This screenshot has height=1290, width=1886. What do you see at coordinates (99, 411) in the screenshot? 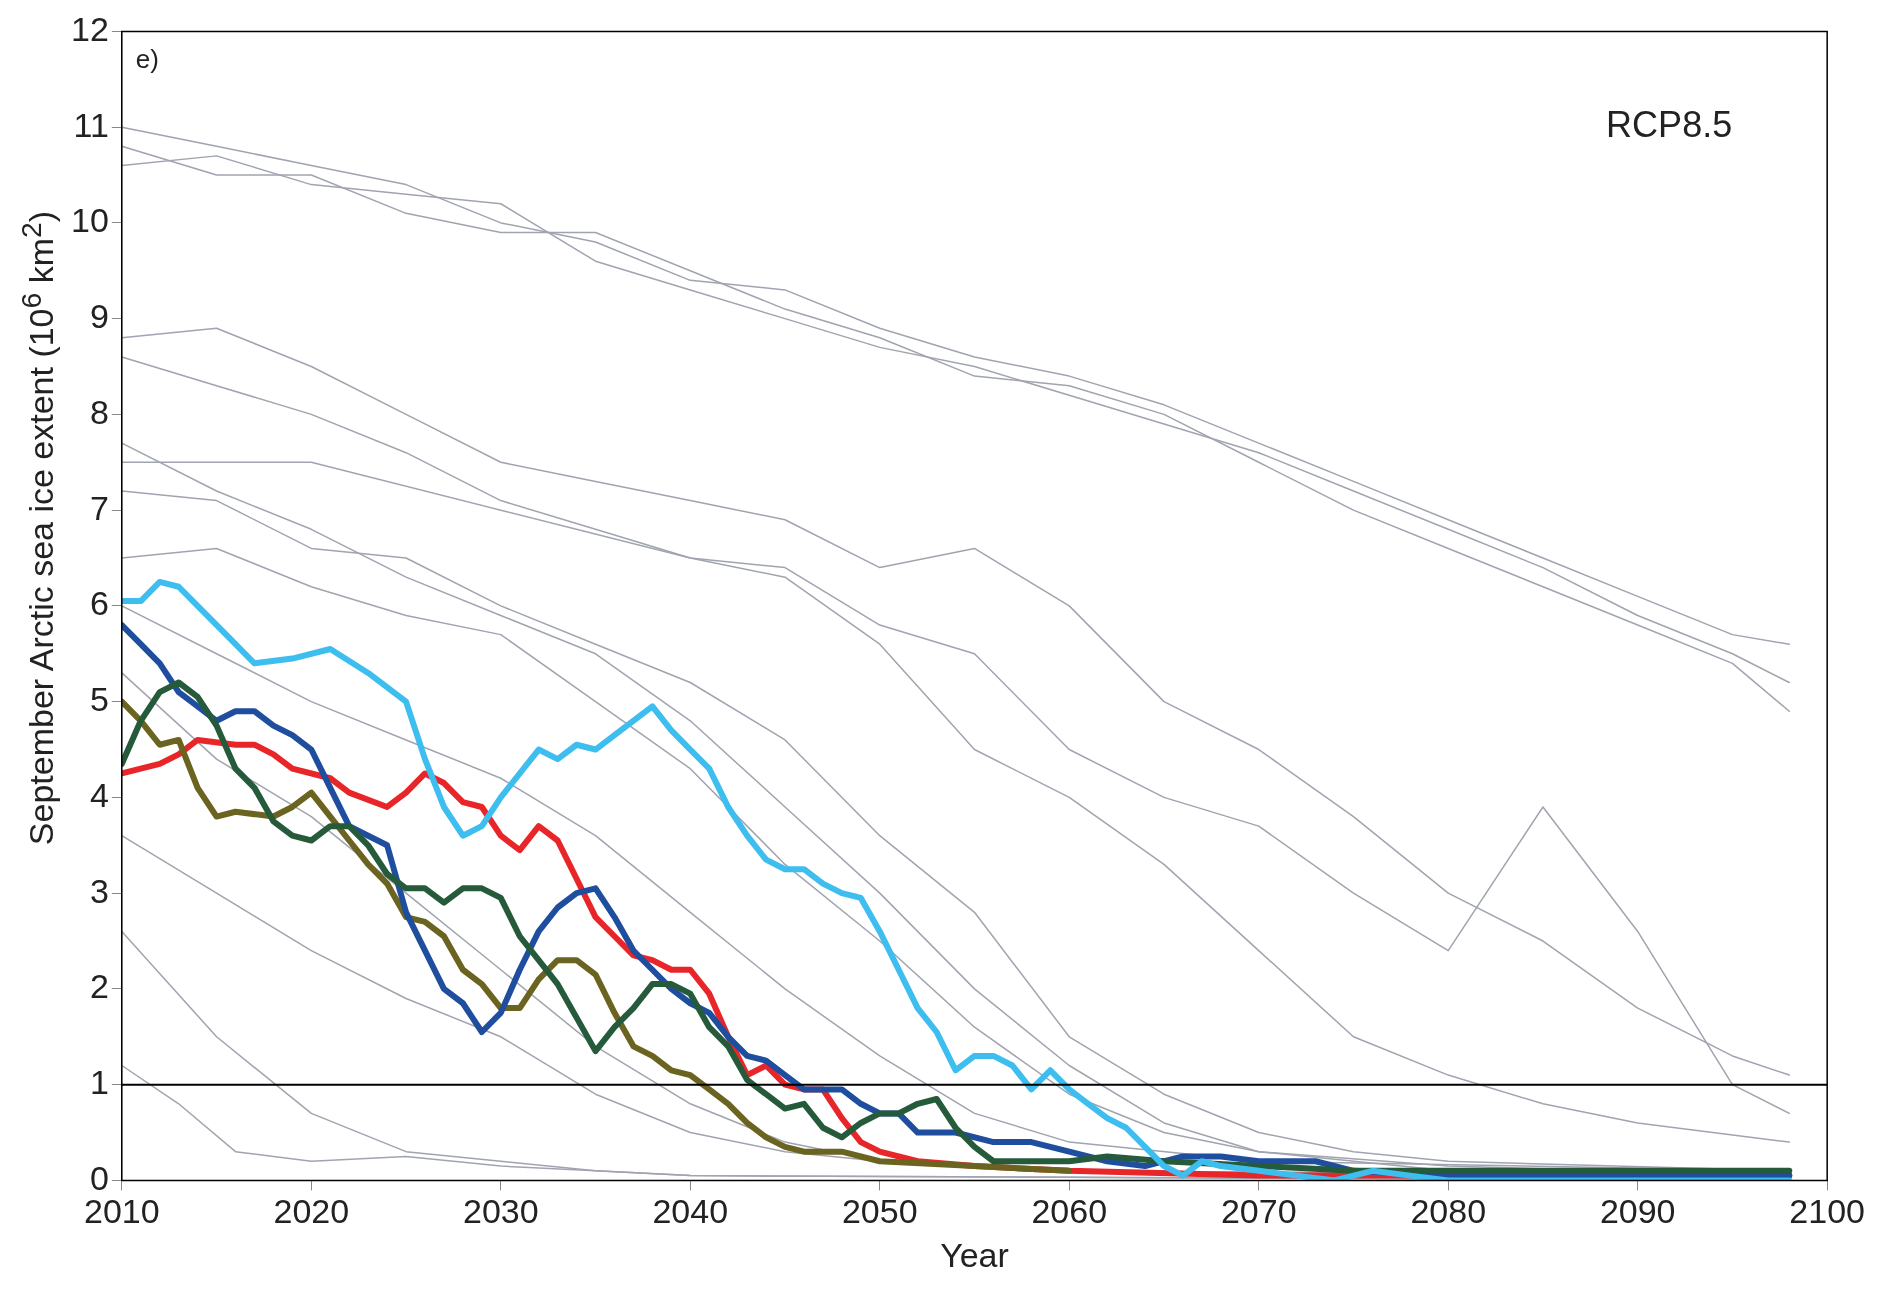
I see `y-tick-label: 8` at bounding box center [99, 411].